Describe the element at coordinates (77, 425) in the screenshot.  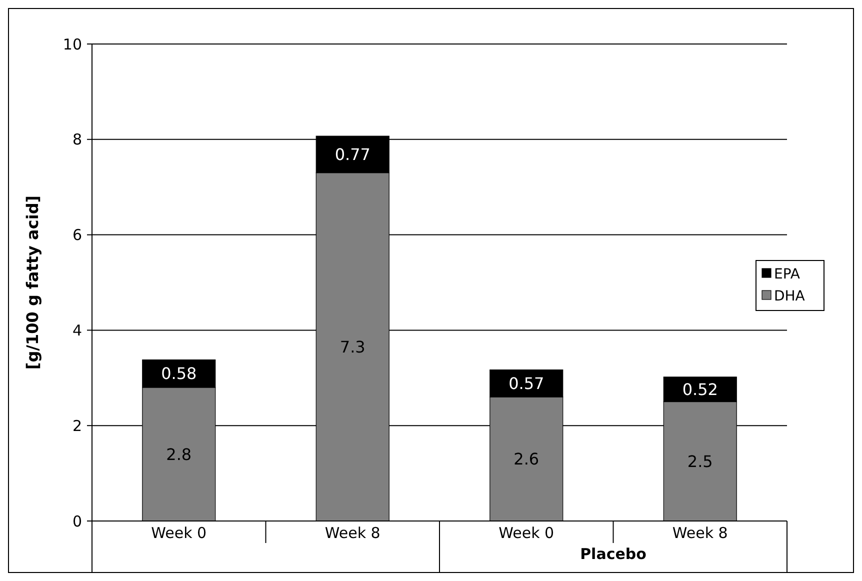
I see `y-tick-label: 2` at that location.